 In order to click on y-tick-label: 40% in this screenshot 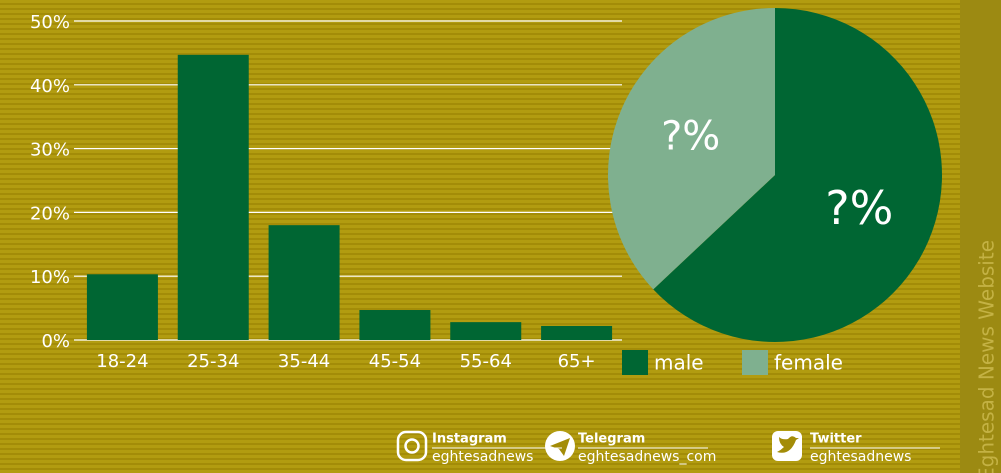, I will do `click(50, 86)`.